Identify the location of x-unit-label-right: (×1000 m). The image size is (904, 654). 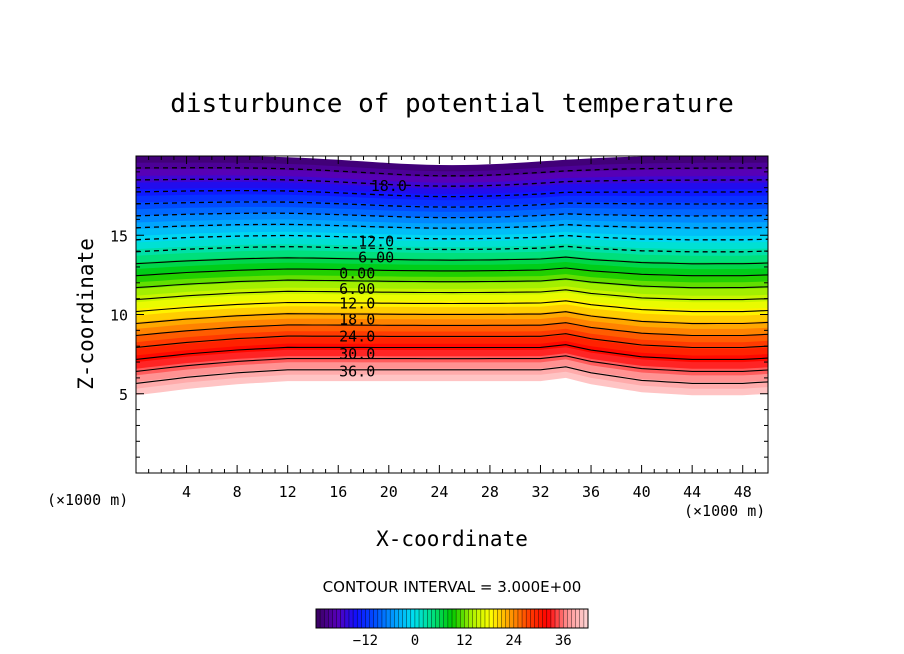
(724, 511).